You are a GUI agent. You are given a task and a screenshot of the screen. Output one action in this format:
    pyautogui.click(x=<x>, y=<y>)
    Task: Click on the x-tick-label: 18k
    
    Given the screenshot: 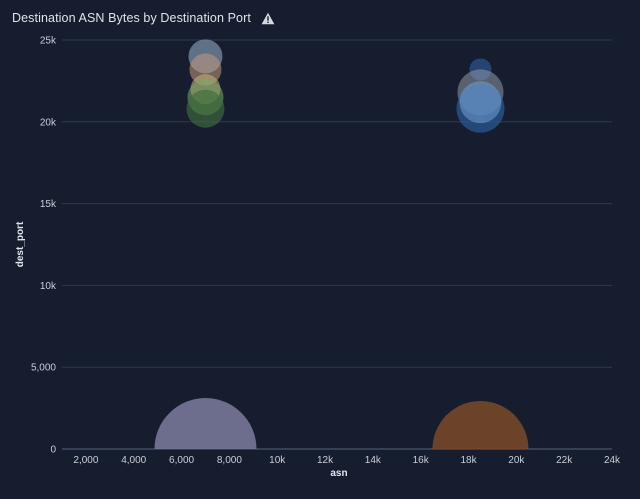 What is the action you would take?
    pyautogui.click(x=468, y=460)
    